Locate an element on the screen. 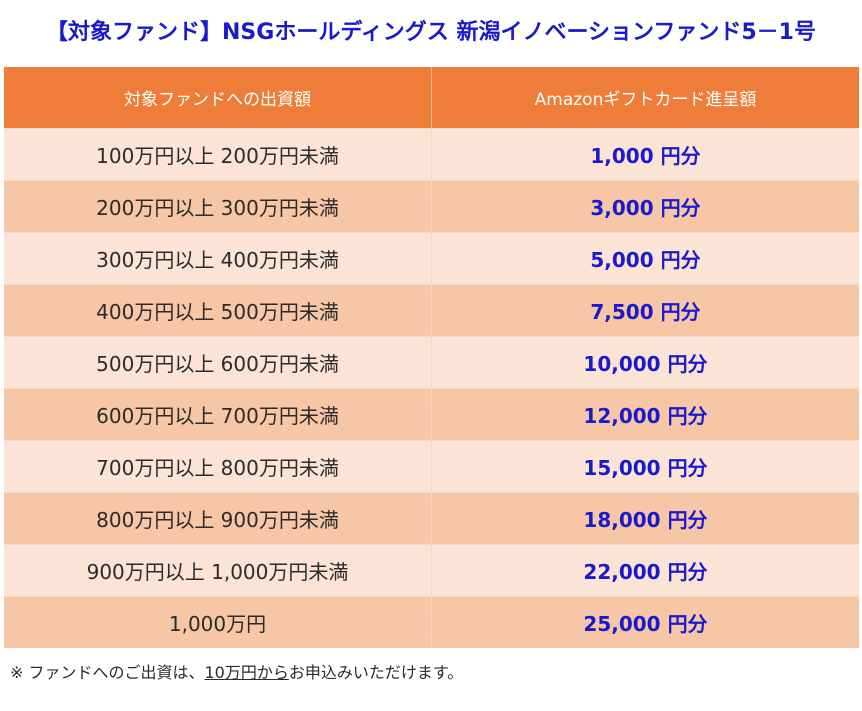  investment-amount-cell: 500万円以上 600万円未満 is located at coordinates (218, 362).